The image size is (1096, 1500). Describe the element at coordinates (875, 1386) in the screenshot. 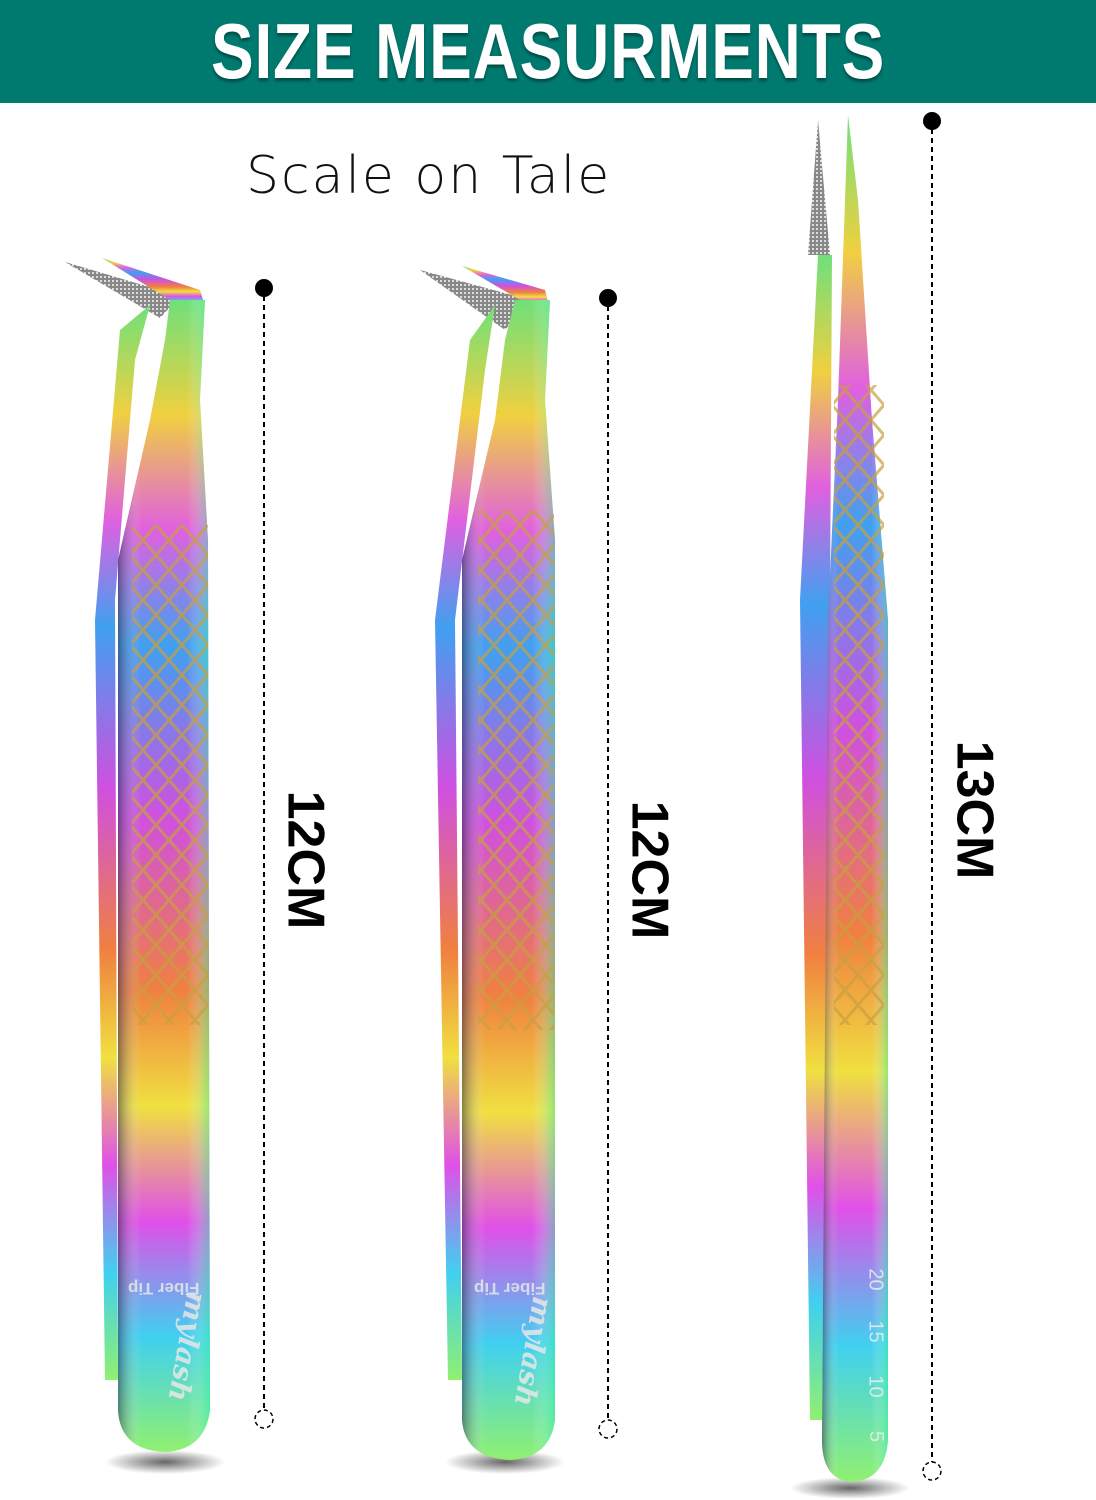

I see `scale-mark-10: 10` at that location.